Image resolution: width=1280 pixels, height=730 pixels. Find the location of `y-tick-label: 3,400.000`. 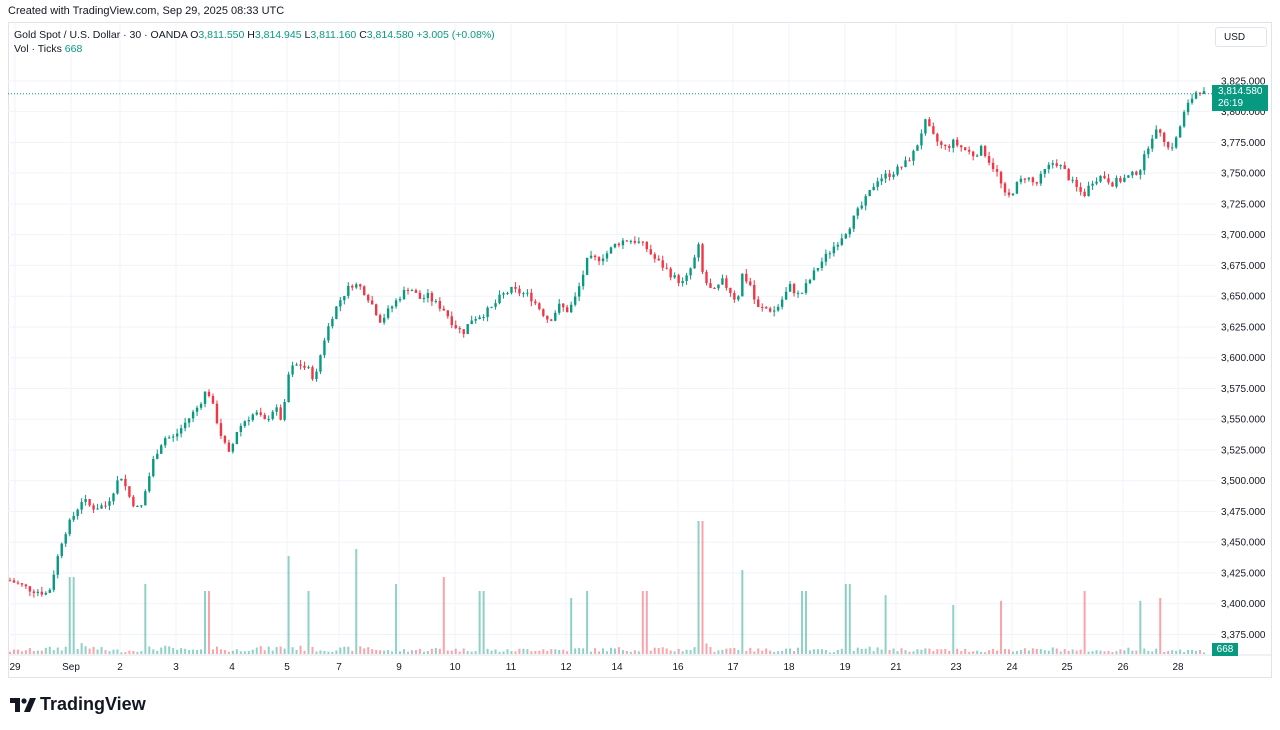

y-tick-label: 3,400.000 is located at coordinates (1243, 604).